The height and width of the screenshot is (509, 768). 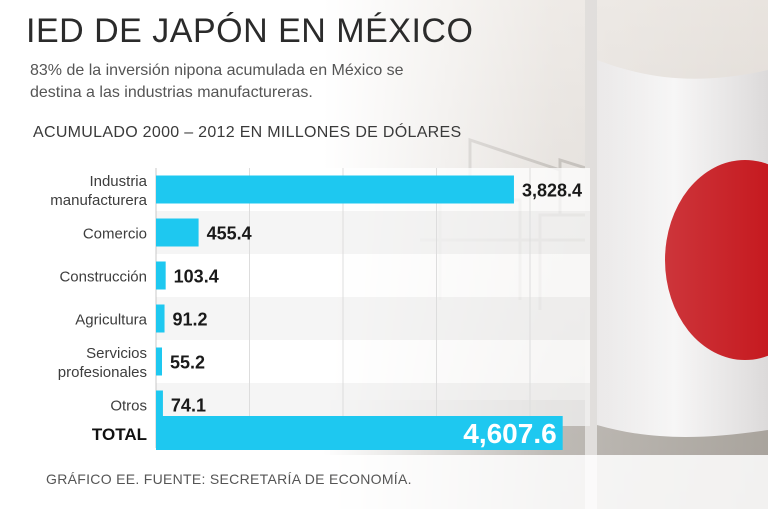 I want to click on total-bar, so click(x=359, y=433).